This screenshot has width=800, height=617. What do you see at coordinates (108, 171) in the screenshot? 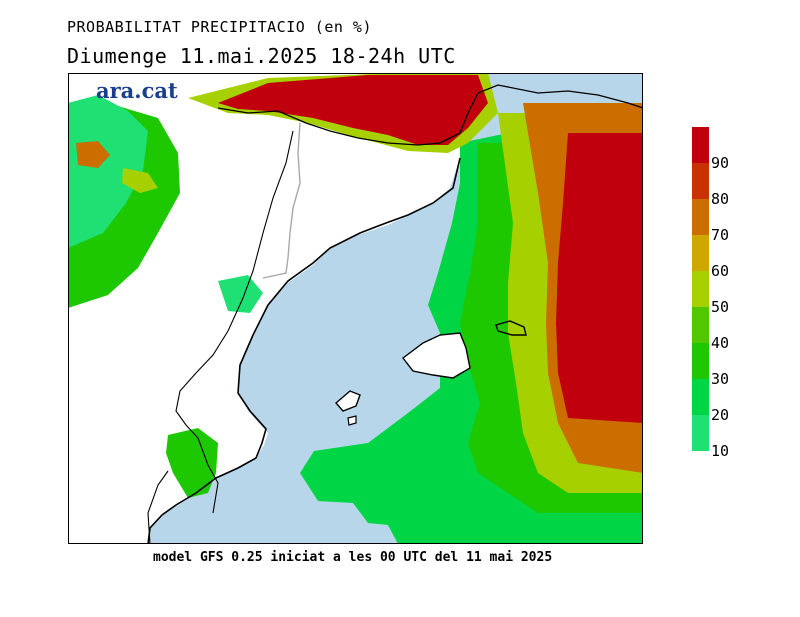
I see `rain-west-lightgreen` at bounding box center [108, 171].